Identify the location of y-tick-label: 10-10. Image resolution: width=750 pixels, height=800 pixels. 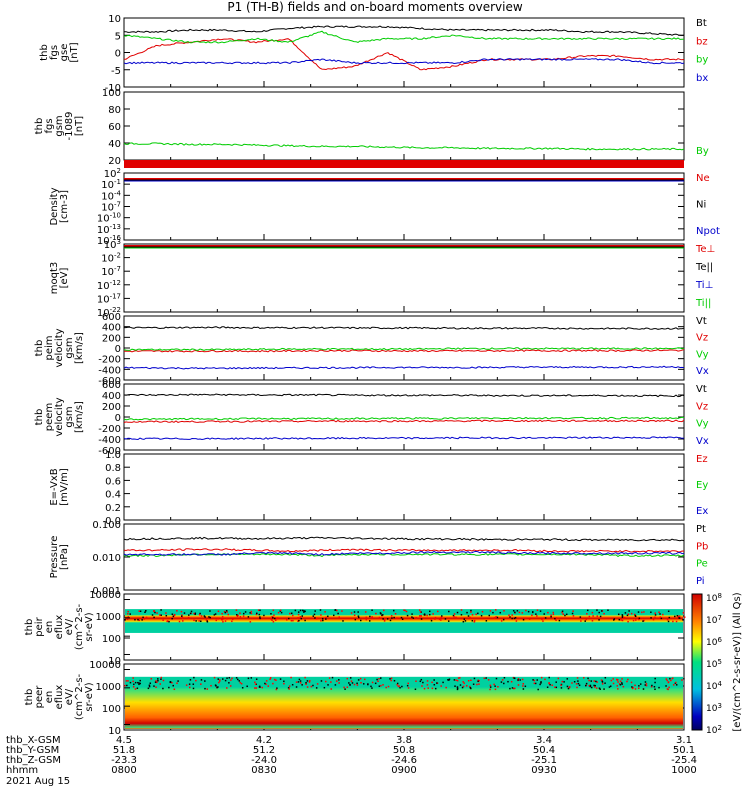
(109, 218).